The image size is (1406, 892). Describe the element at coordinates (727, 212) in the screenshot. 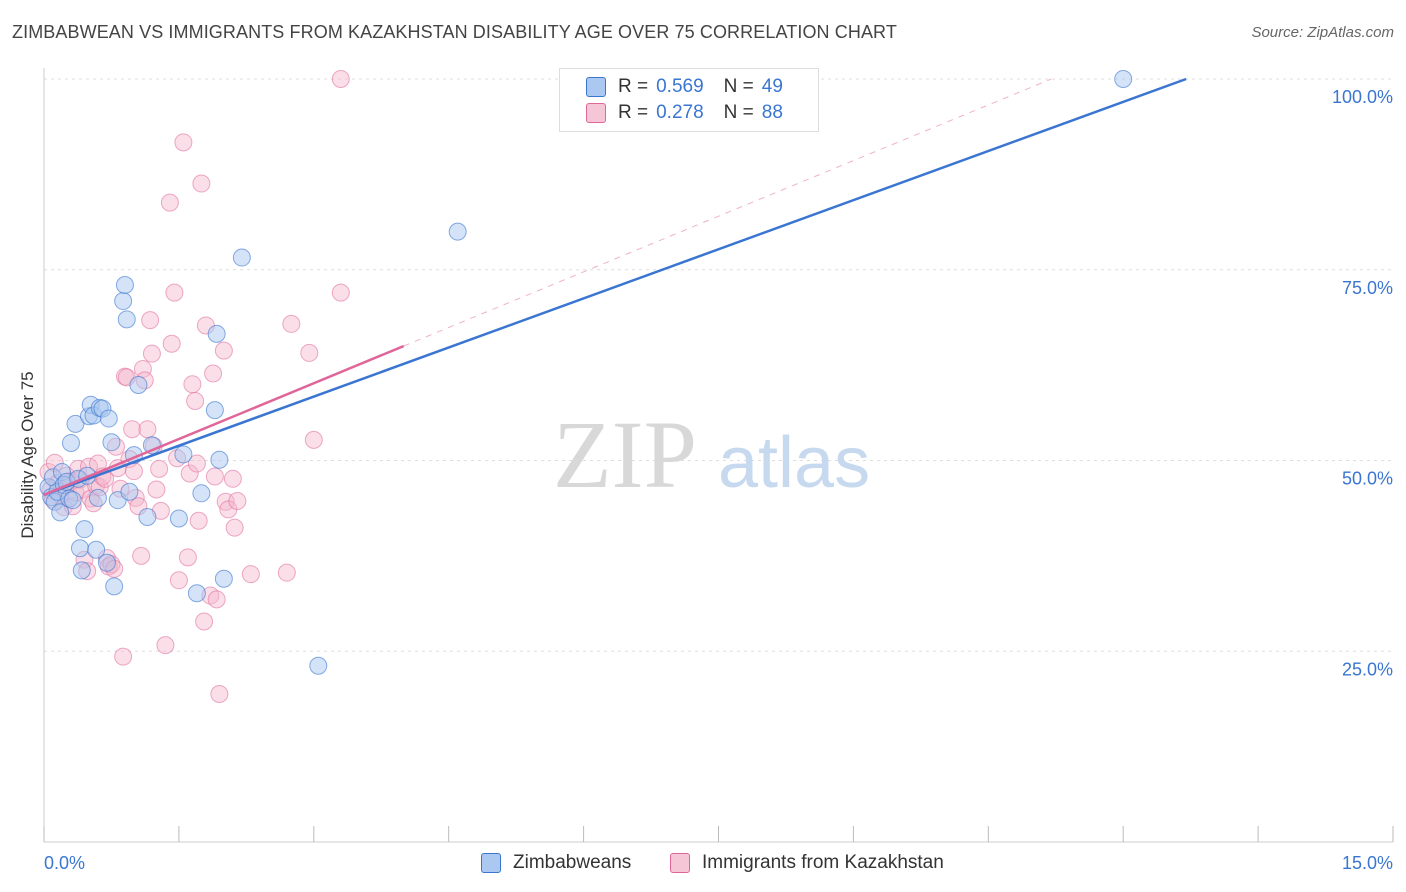

I see `trend-kazakhstan-extension` at that location.